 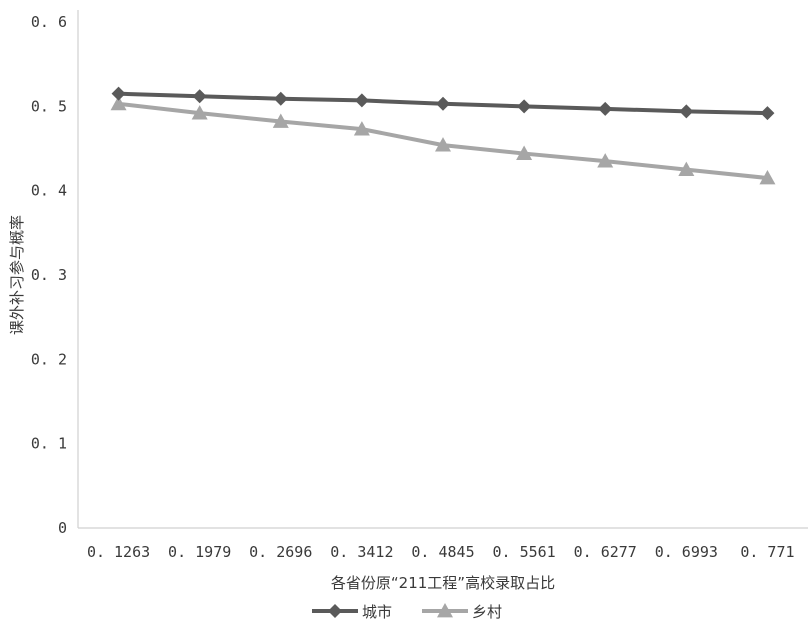 I want to click on y-axis: 0 0. 1 0. 2 0. 3 0. 4 0. 5 0. 6, so click(x=55, y=273).